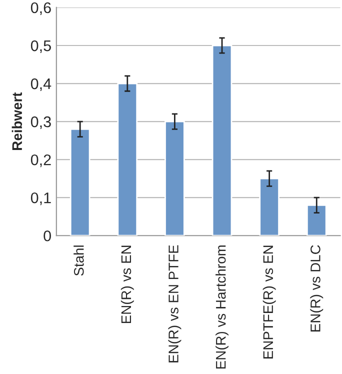 This screenshot has height=374, width=342. I want to click on x-tick-label: EN(R) vs Hartchrom, so click(222, 307).